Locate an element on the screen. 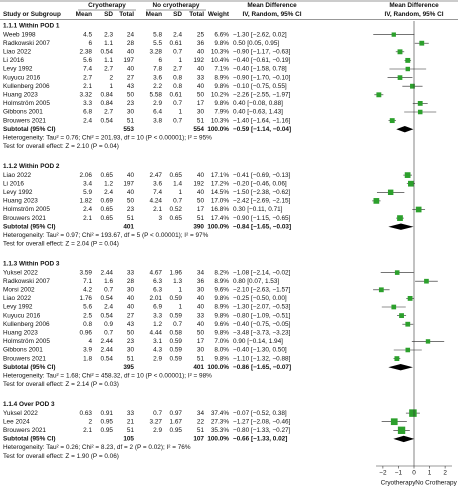  table-cell: 14.5% is located at coordinates (220, 192).